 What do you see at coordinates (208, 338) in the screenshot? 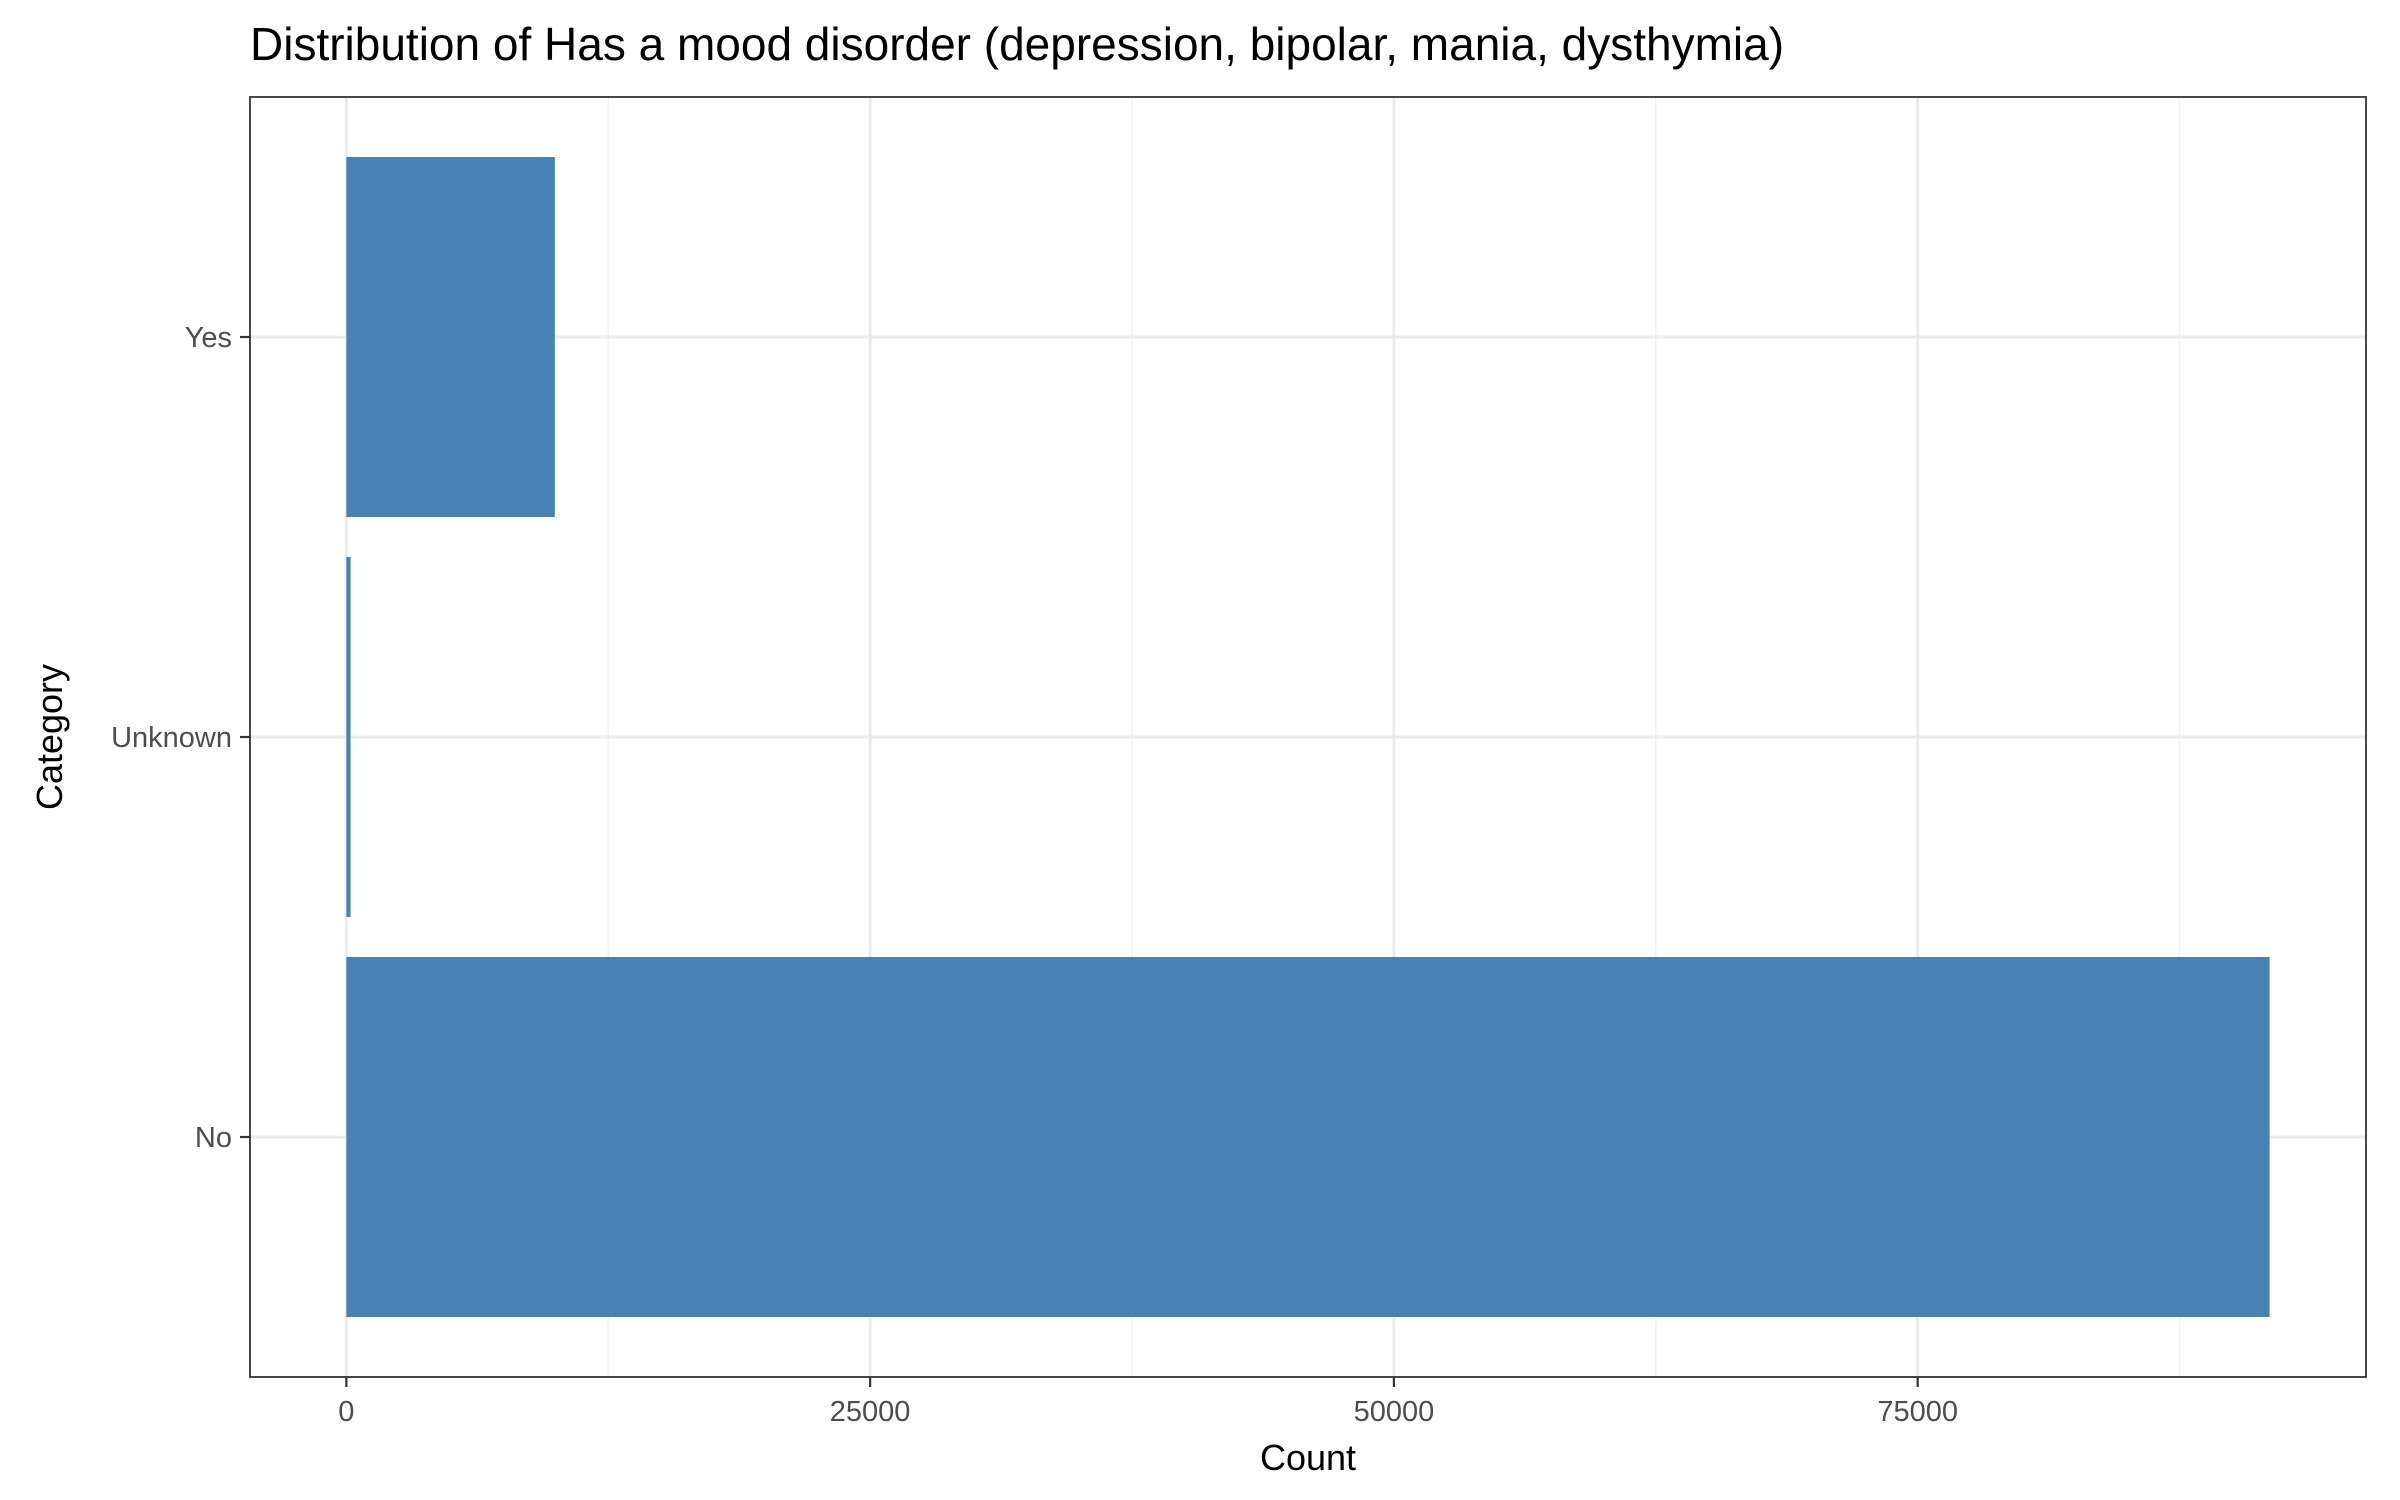
I see `y-tick-label: Yes` at bounding box center [208, 338].